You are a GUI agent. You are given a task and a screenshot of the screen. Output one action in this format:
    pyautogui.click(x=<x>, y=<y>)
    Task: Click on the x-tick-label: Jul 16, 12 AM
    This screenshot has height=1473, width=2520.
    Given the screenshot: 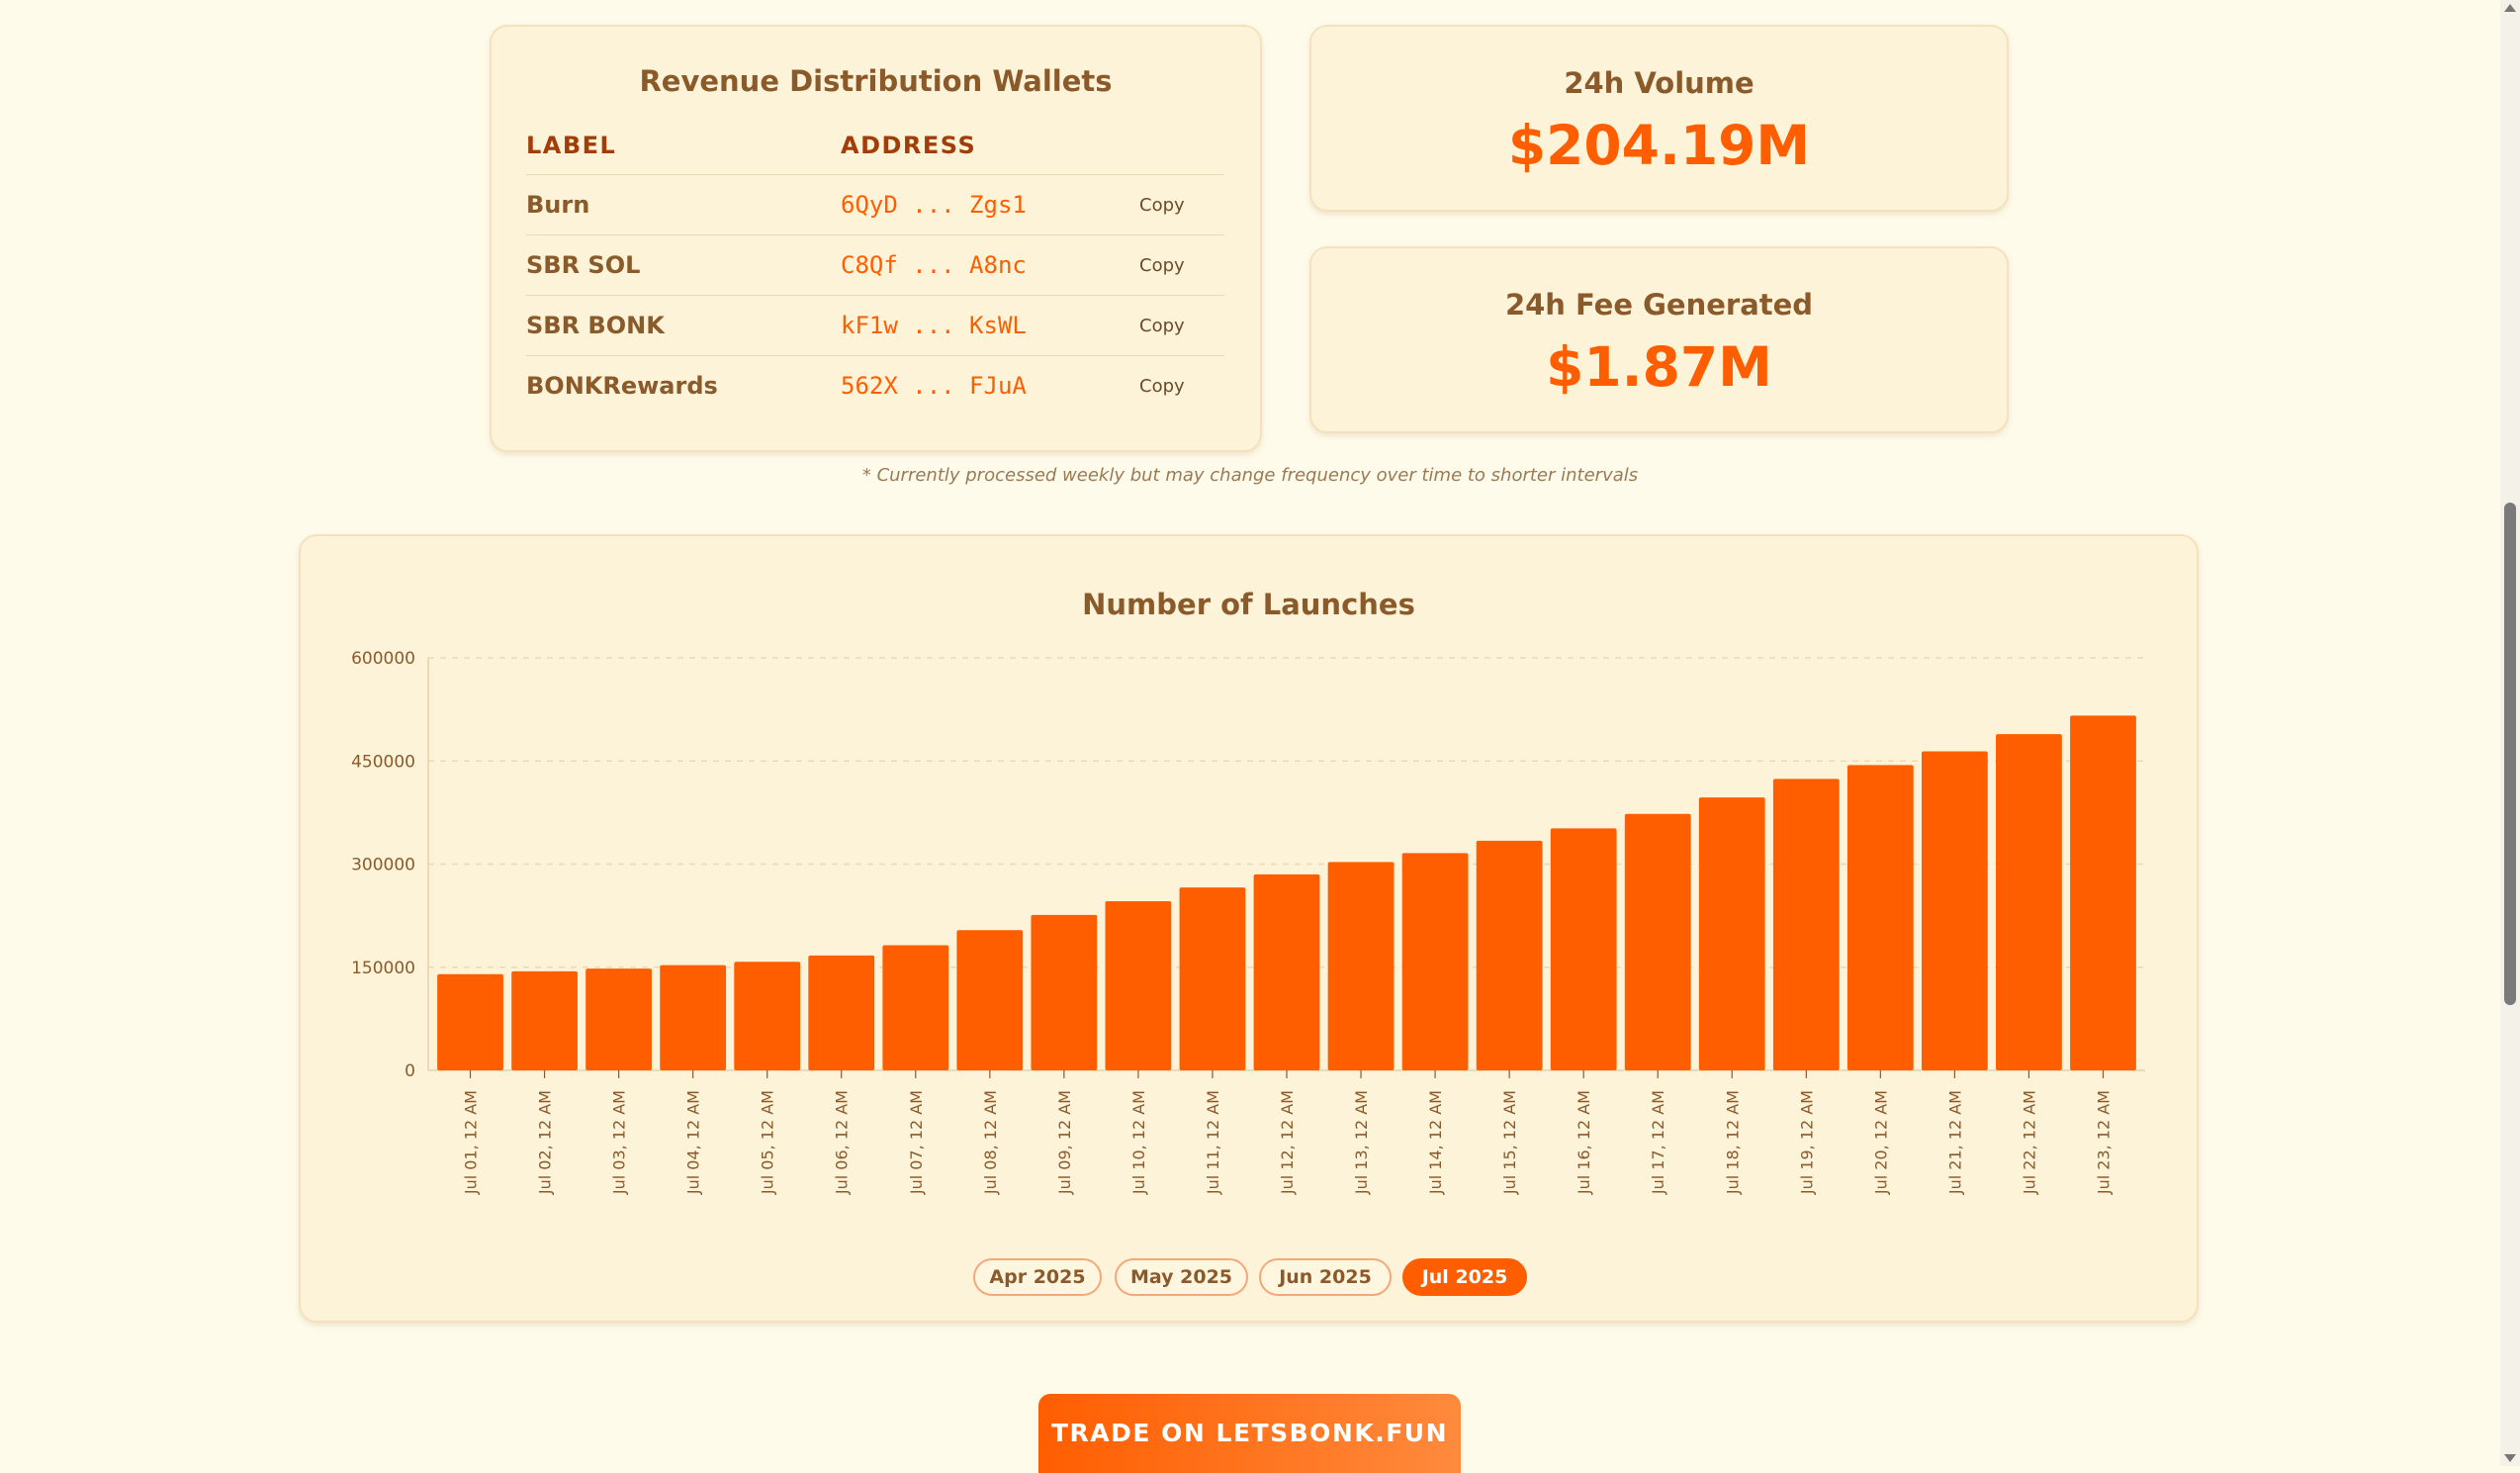 What is the action you would take?
    pyautogui.click(x=1584, y=1142)
    